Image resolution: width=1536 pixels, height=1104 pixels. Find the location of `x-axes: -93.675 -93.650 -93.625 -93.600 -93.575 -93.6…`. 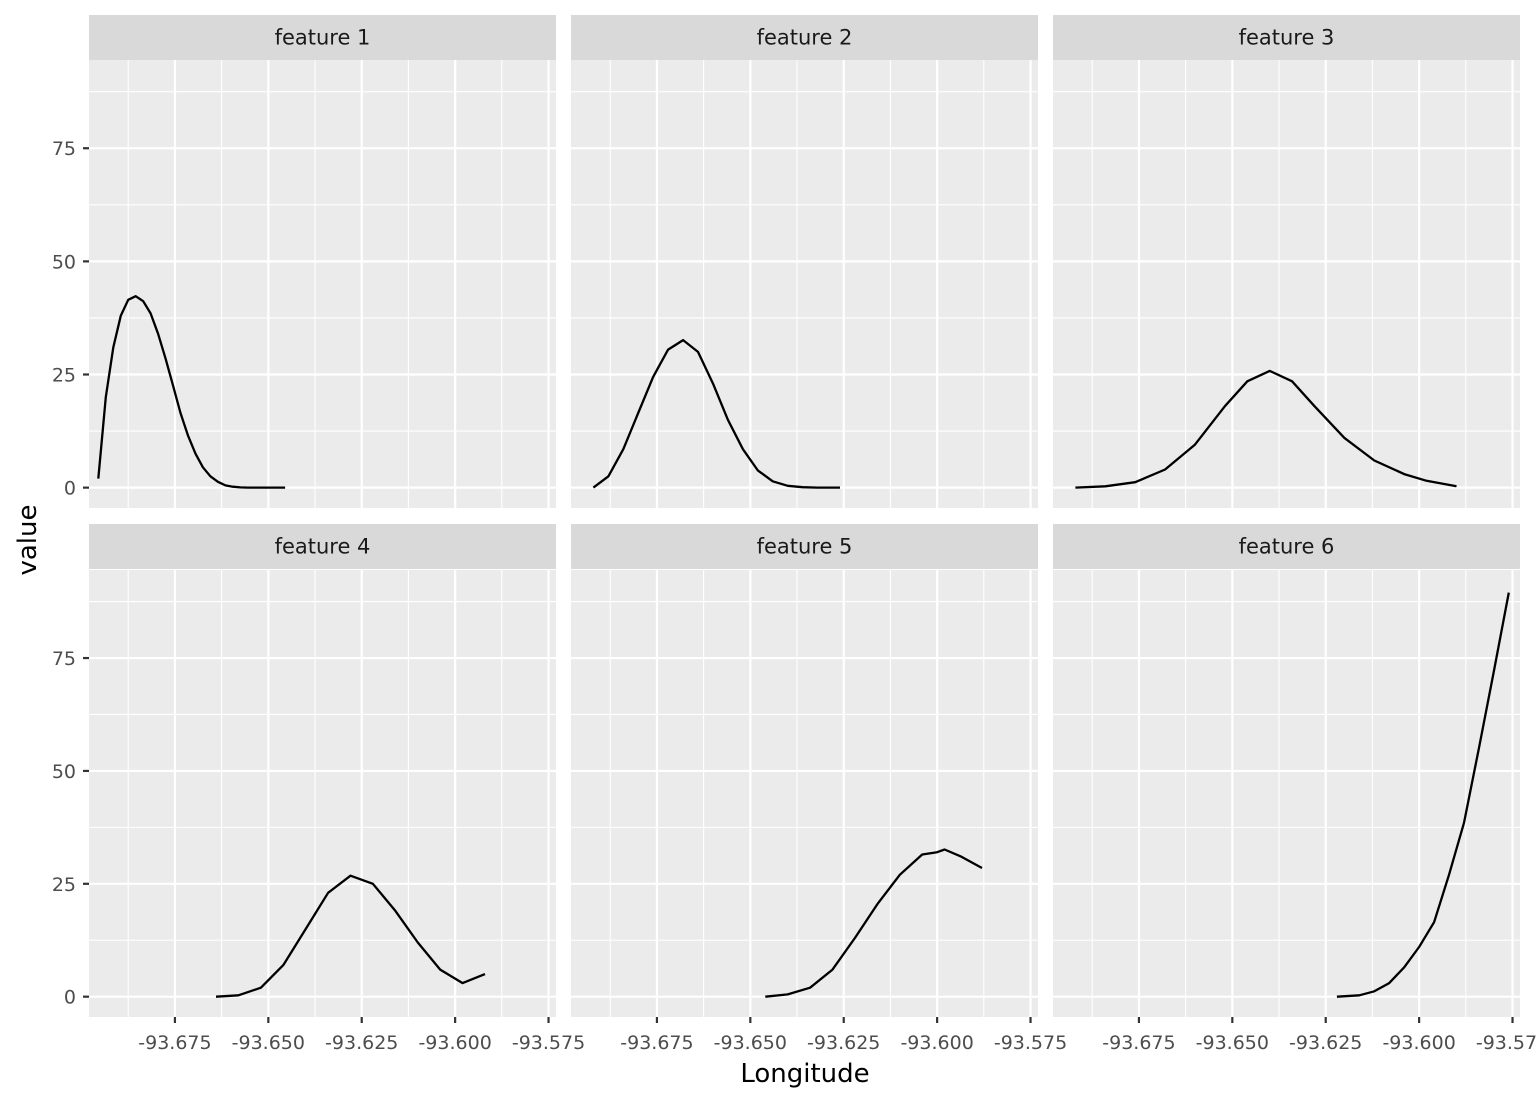

x-axes: -93.675 -93.650 -93.625 -93.600 -93.575 -93.6… is located at coordinates (837, 1035).